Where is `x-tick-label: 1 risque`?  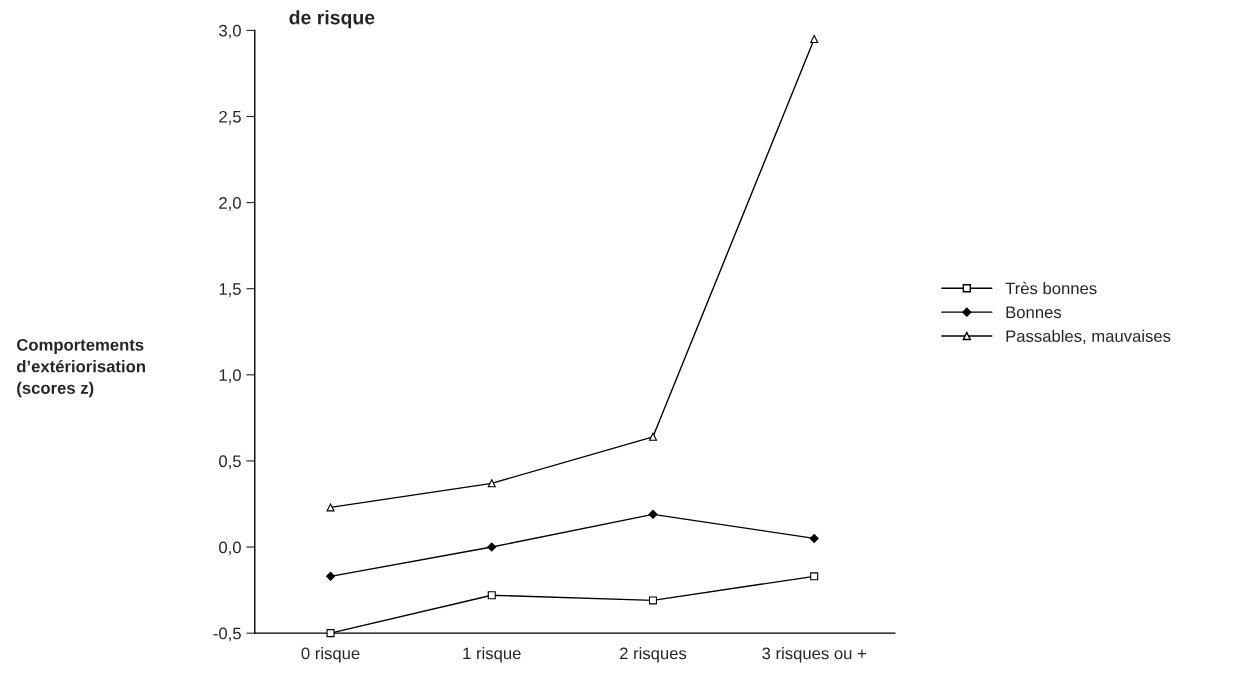
x-tick-label: 1 risque is located at coordinates (492, 655).